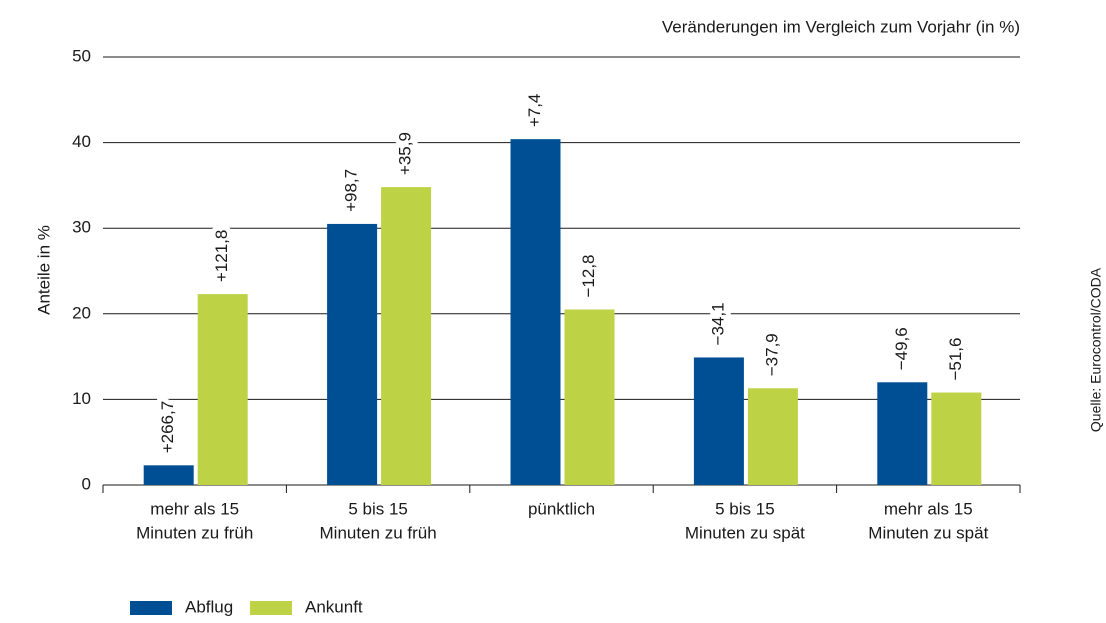 This screenshot has height=623, width=1106. I want to click on y-tick-label: 10, so click(81, 398).